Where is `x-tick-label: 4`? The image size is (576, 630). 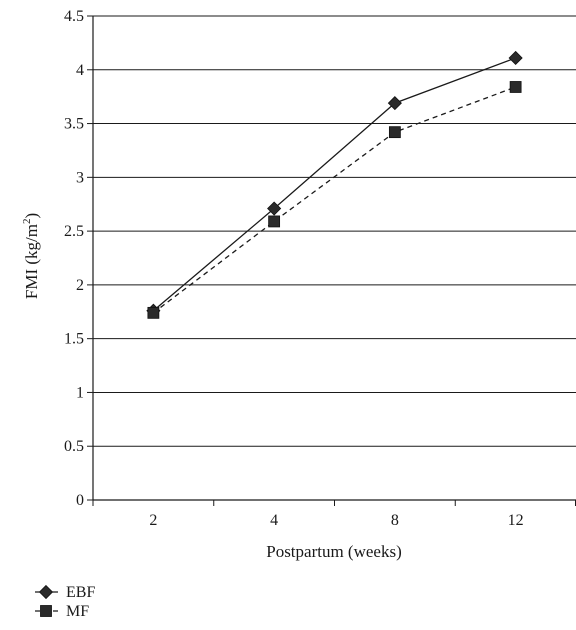
x-tick-label: 4 is located at coordinates (274, 520).